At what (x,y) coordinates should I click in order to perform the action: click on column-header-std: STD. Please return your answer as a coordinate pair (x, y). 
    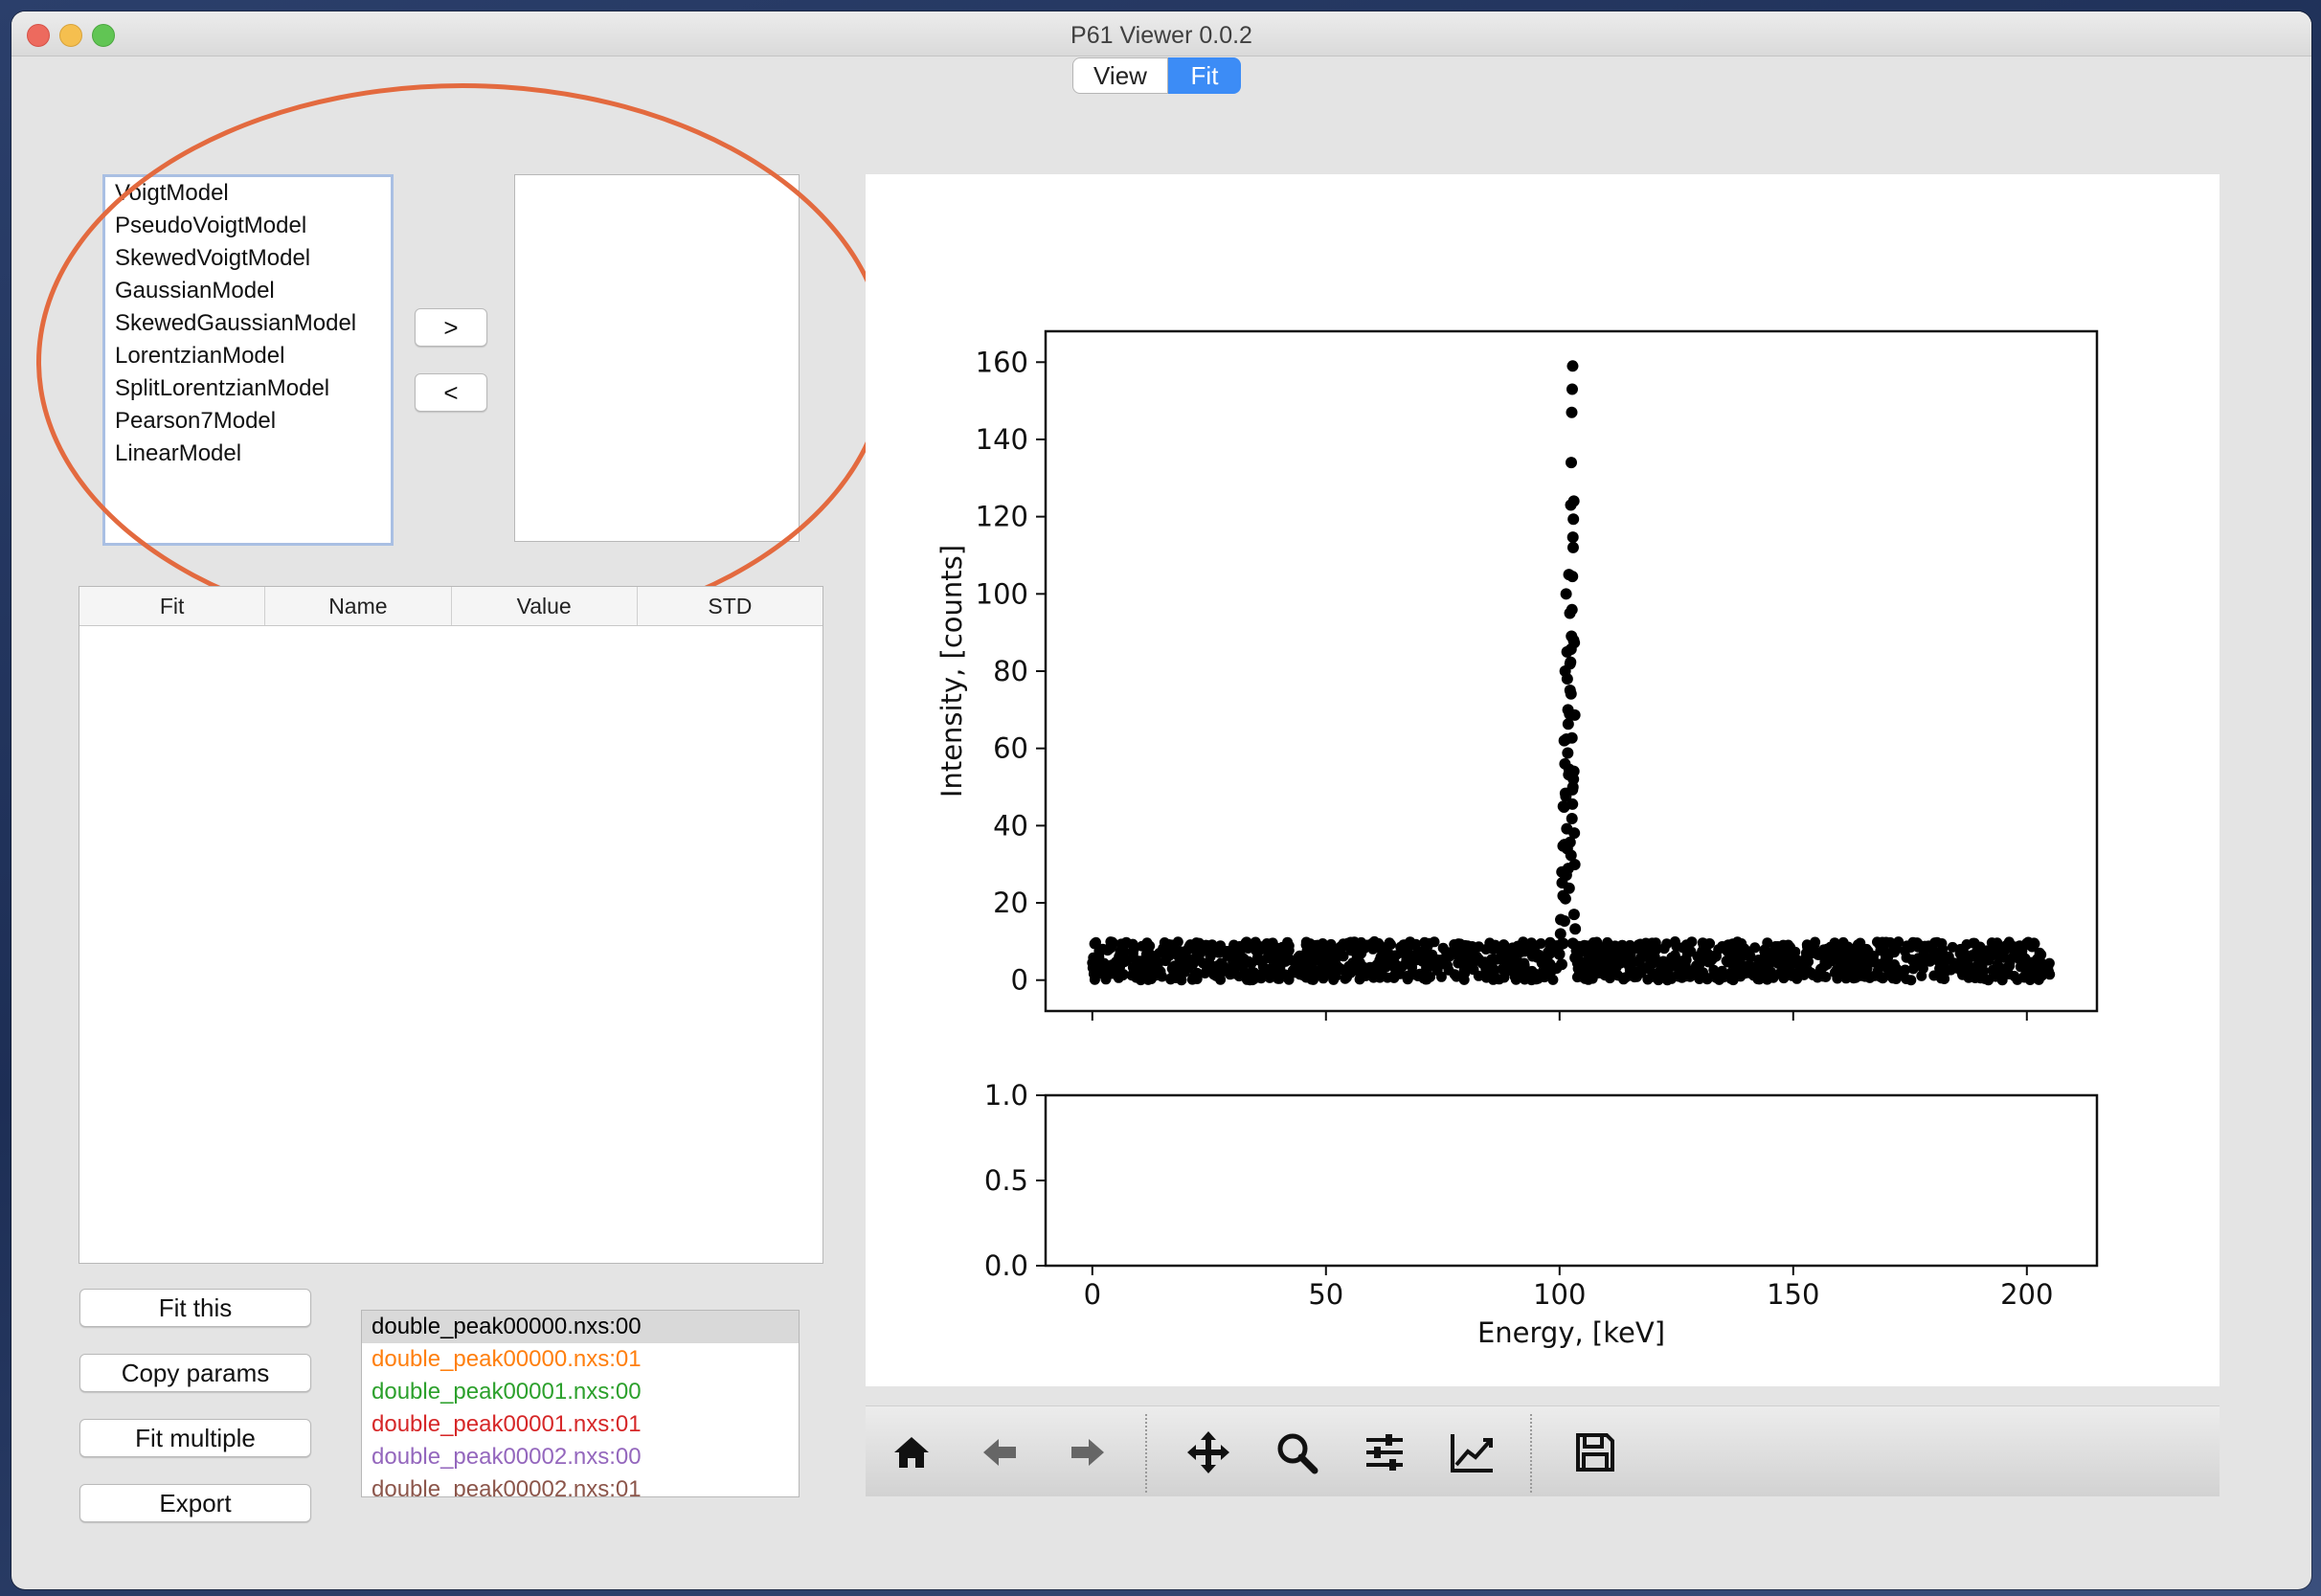
    Looking at the image, I should click on (730, 606).